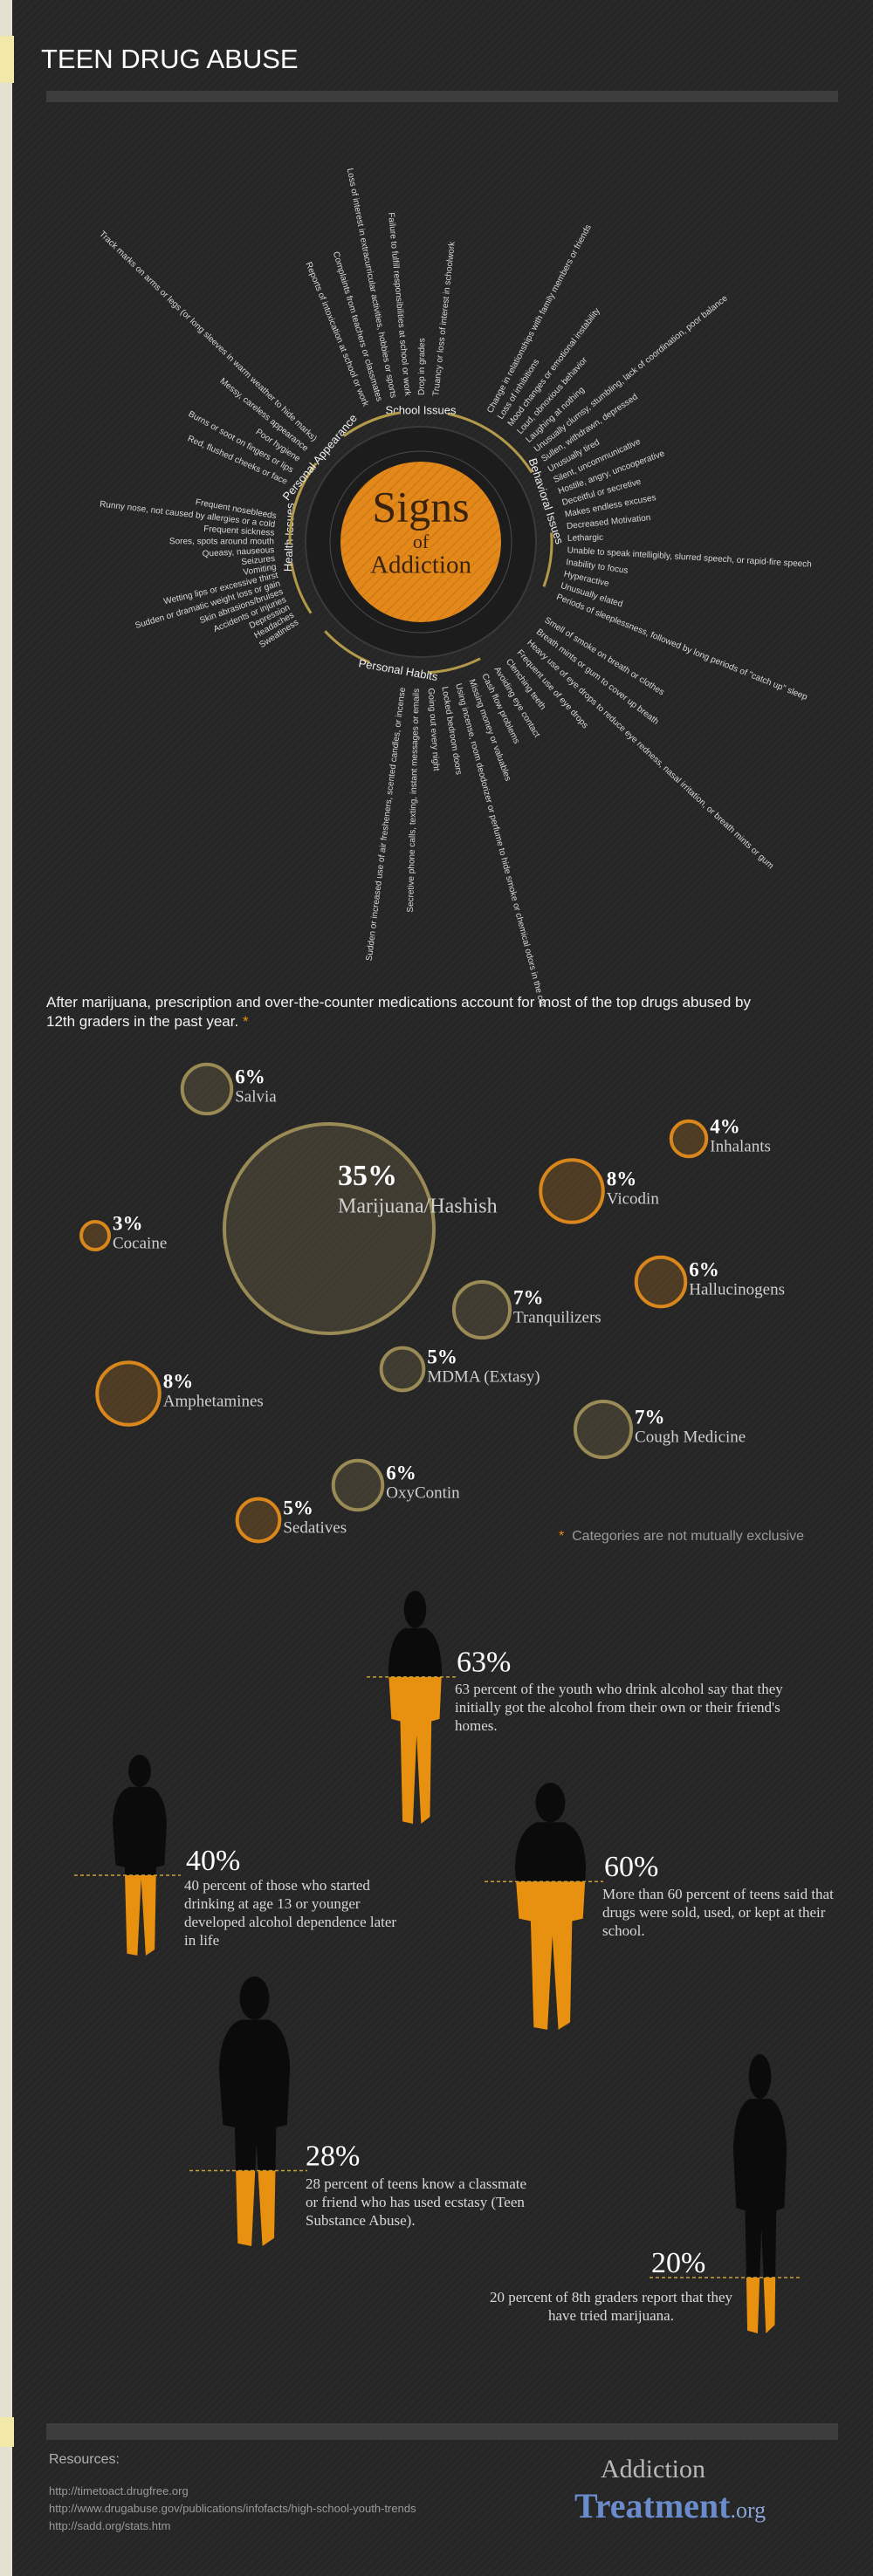 The image size is (873, 2576). I want to click on stat-percent: 60%, so click(631, 1867).